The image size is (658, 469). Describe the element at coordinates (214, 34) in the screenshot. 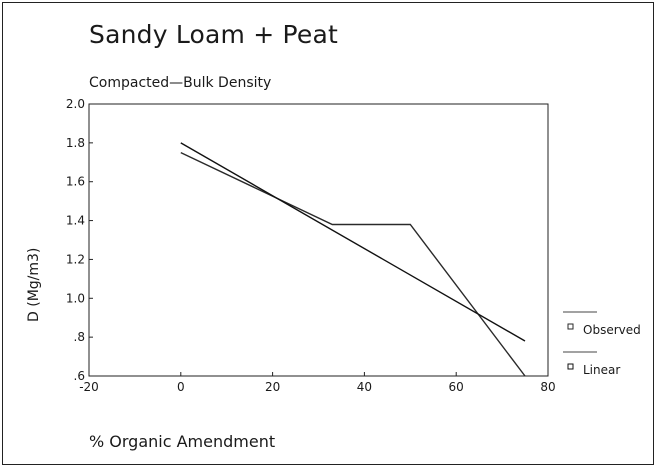

I see `chart-title: Sandy Loam + Peat` at that location.